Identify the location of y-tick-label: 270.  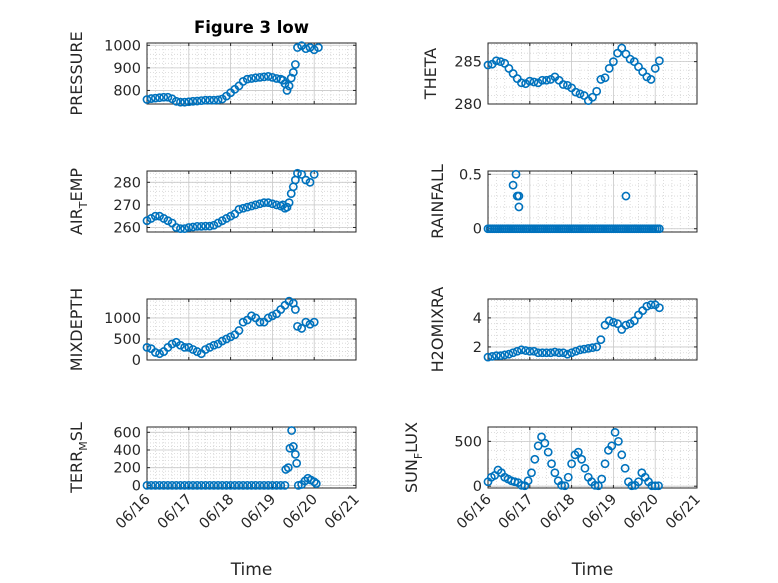
(127, 206).